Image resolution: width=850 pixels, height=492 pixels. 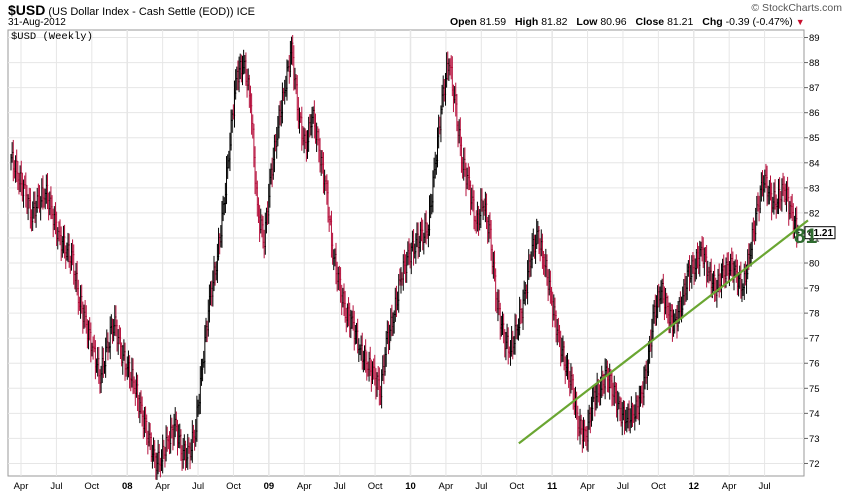 I want to click on close-label: Close, so click(x=650, y=22).